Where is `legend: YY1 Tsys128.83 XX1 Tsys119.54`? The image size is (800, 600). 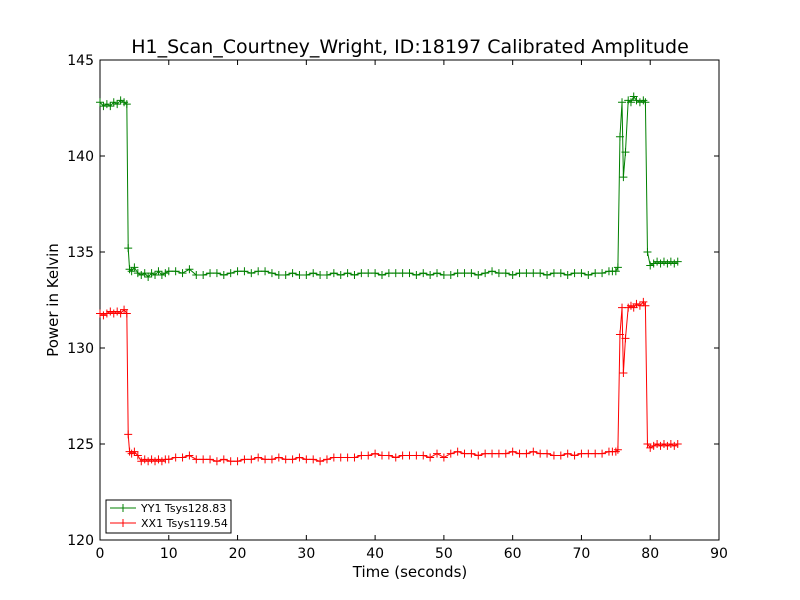 legend: YY1 Tsys128.83 XX1 Tsys119.54 is located at coordinates (168, 516).